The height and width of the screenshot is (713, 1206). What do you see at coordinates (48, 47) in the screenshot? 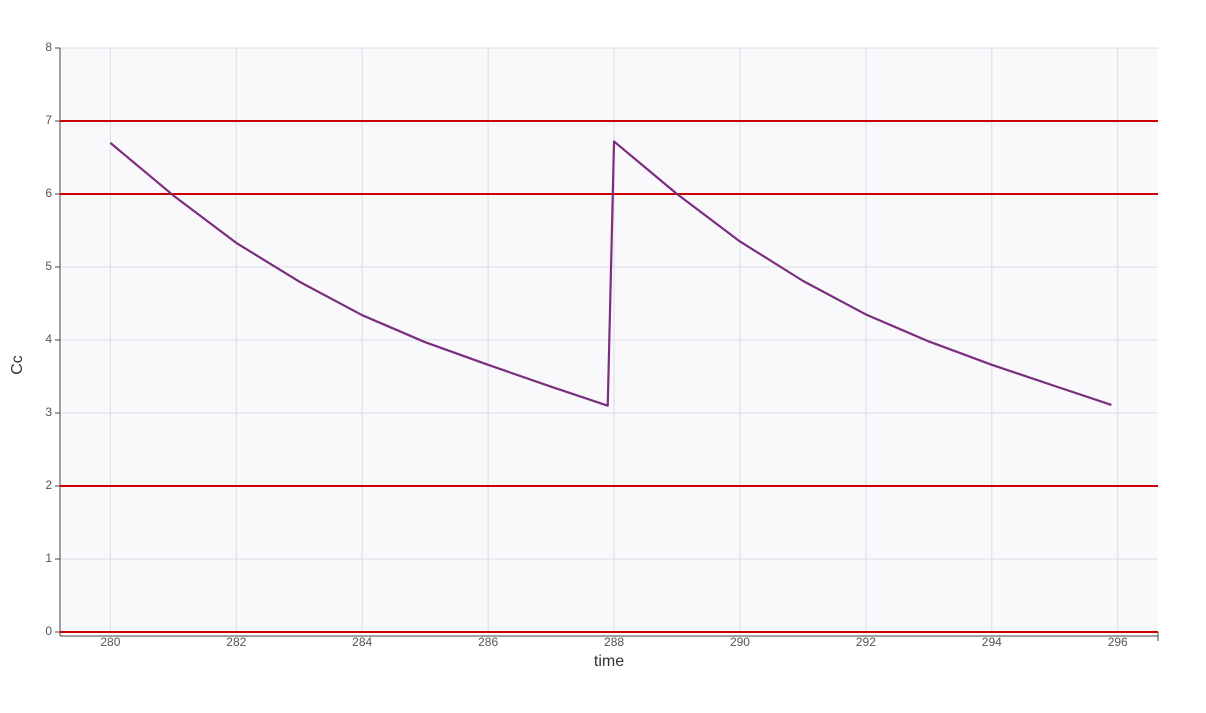
I see `y-tick-label: 8` at bounding box center [48, 47].